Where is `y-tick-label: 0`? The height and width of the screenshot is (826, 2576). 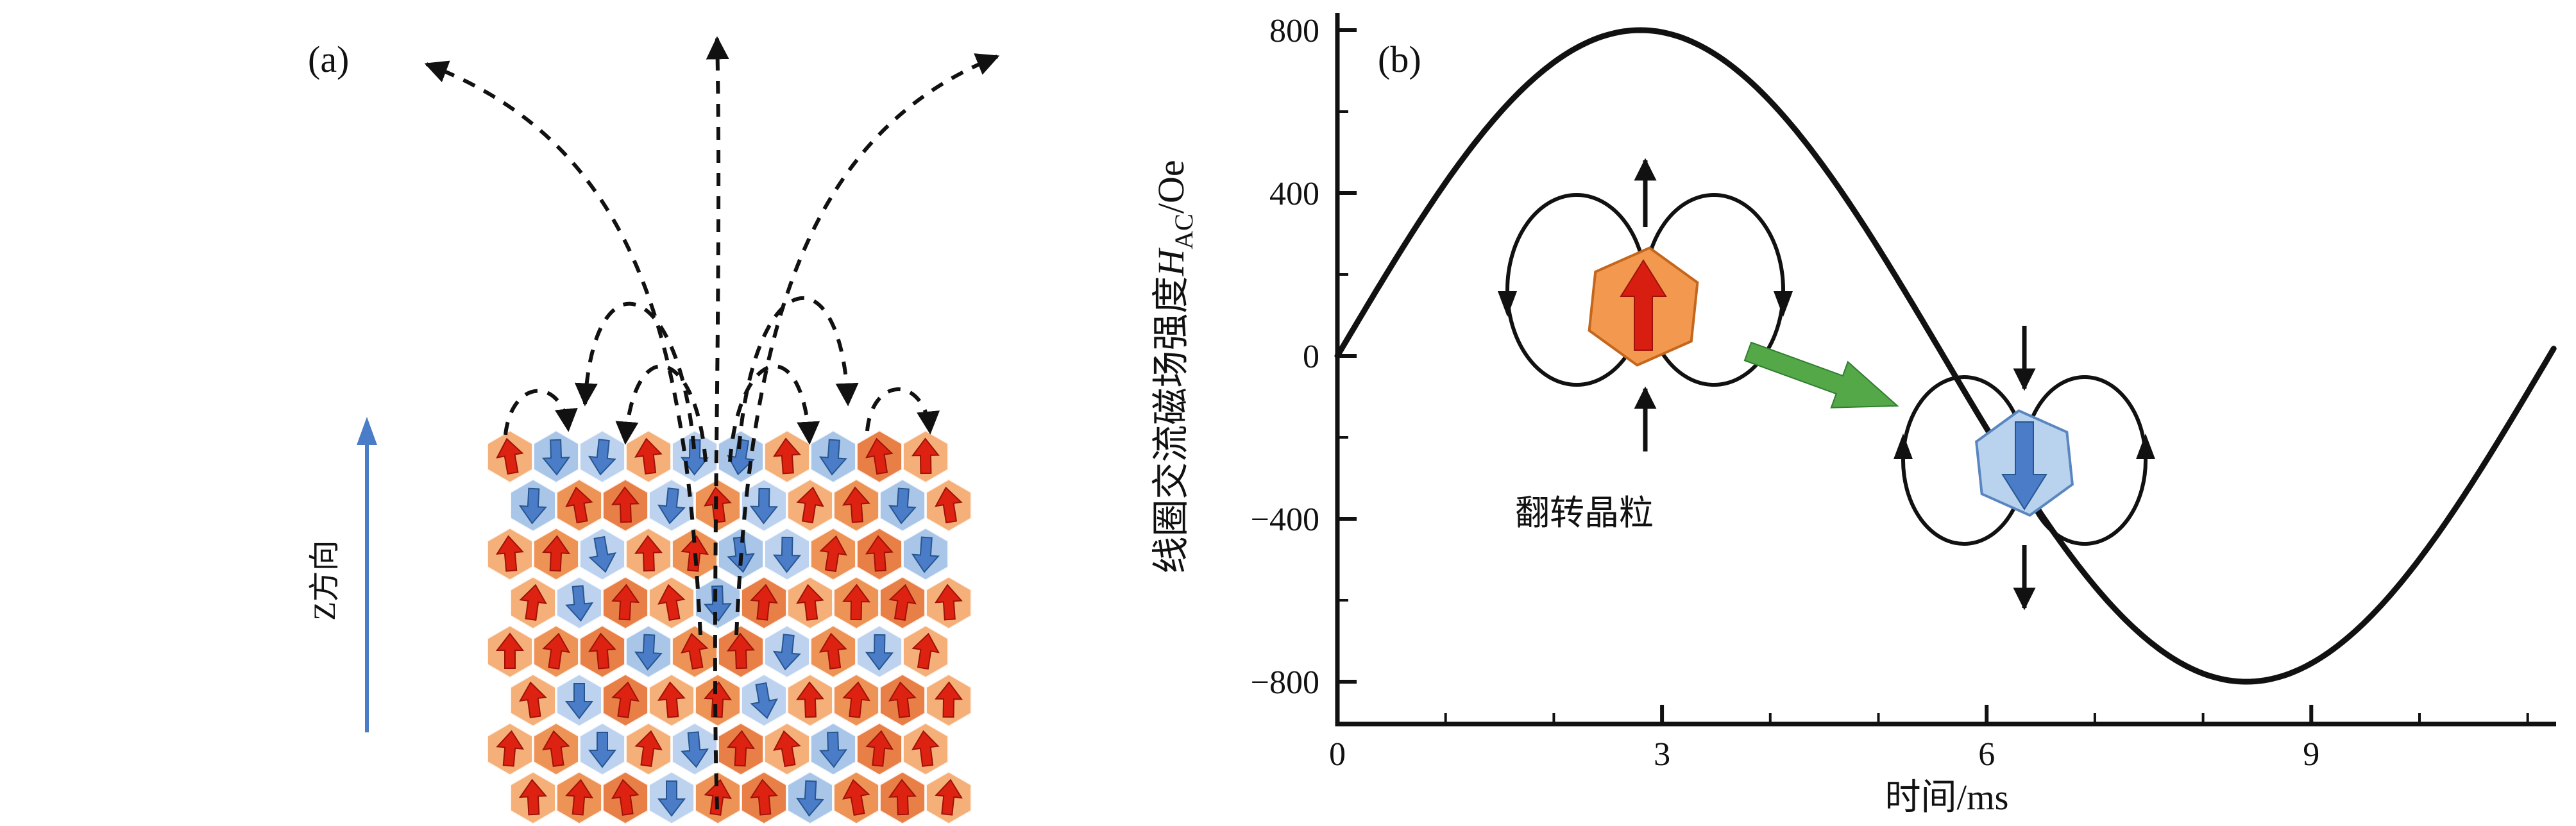
y-tick-label: 0 is located at coordinates (1311, 357).